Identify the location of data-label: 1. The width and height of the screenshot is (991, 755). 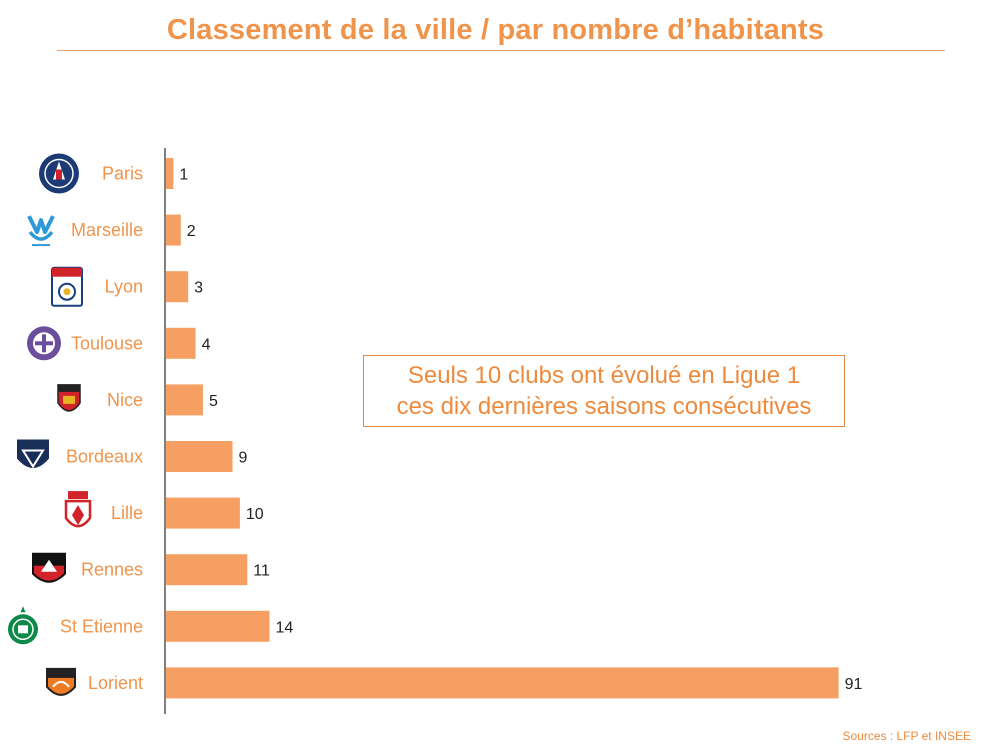
(183, 175).